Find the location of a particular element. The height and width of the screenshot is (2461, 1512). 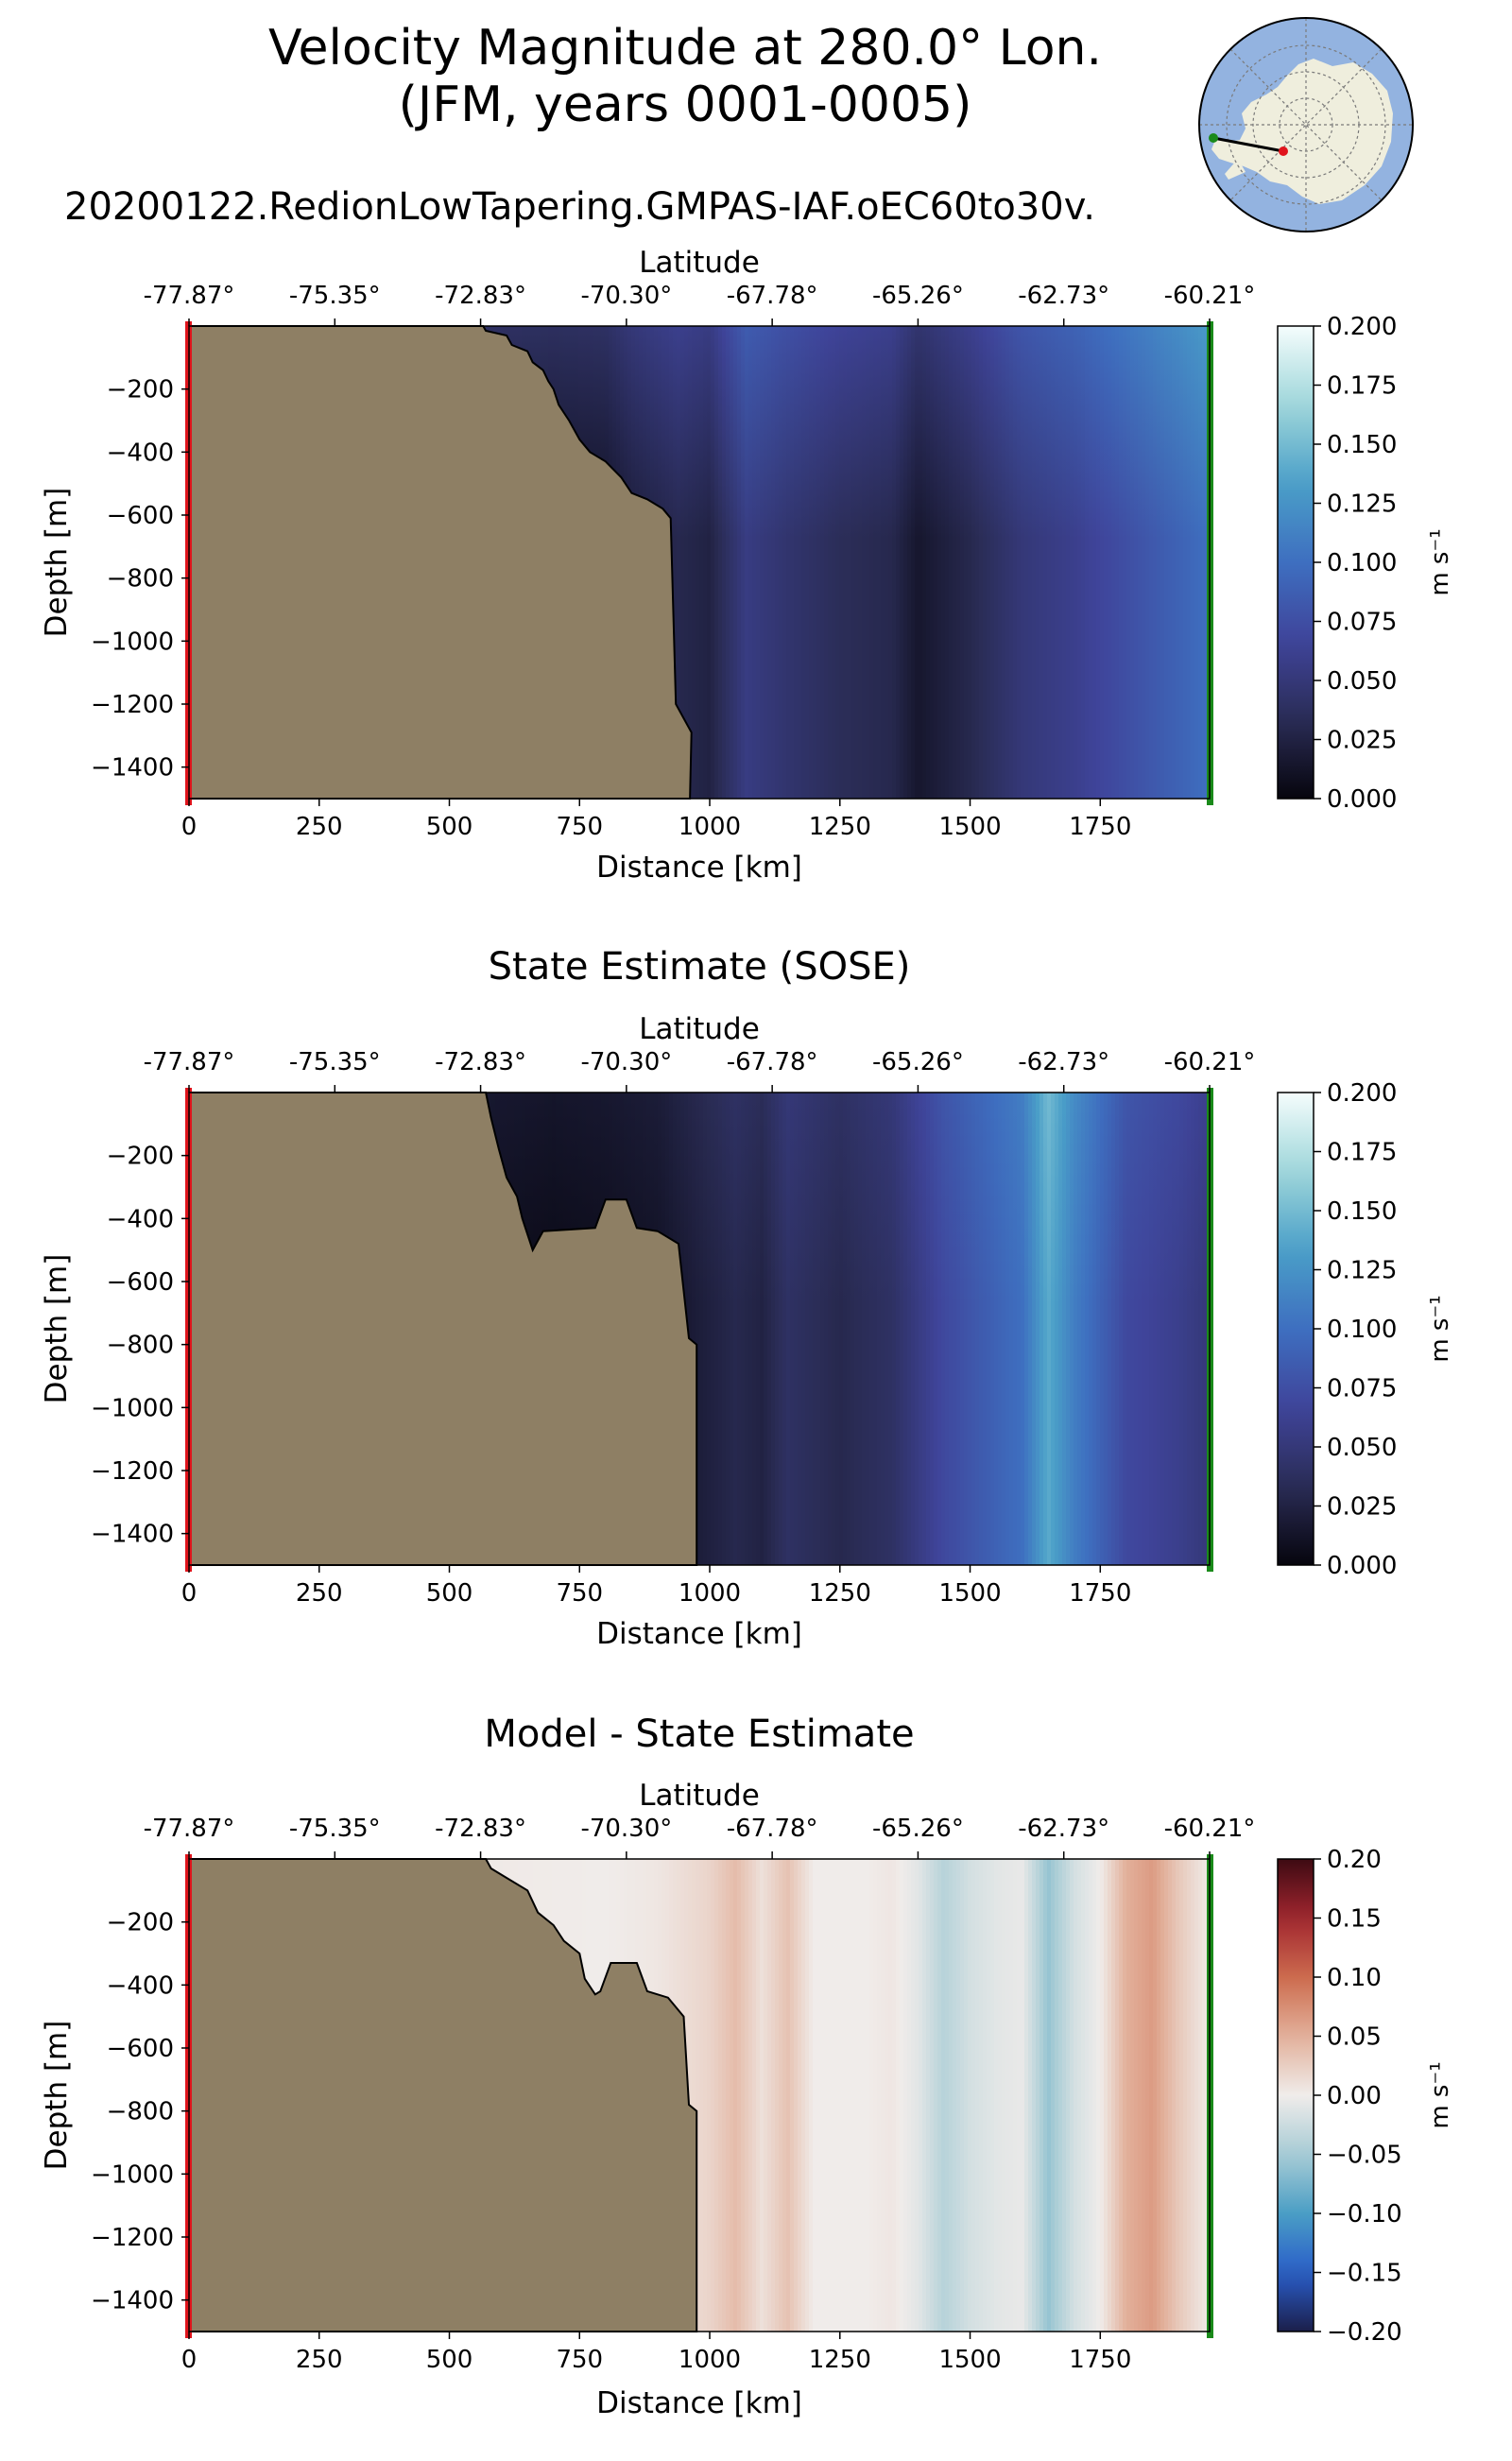

y-tick-label: −600 is located at coordinates (140, 516).